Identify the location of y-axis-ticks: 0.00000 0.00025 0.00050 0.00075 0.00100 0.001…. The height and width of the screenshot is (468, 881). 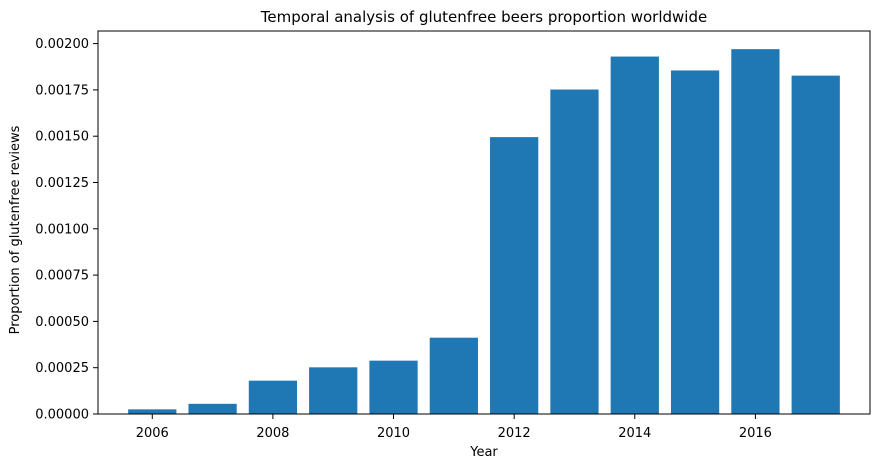
(66, 230).